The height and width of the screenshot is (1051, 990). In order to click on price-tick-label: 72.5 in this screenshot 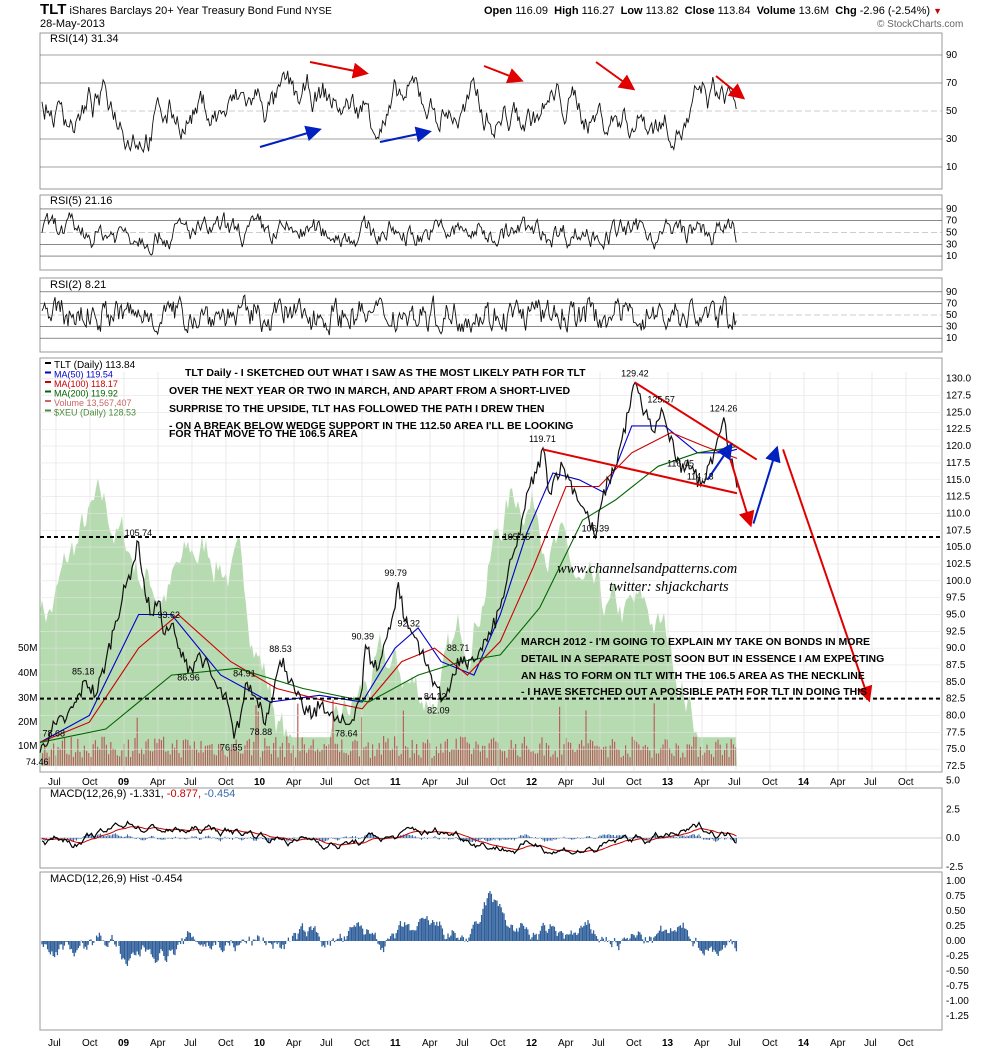, I will do `click(956, 766)`.